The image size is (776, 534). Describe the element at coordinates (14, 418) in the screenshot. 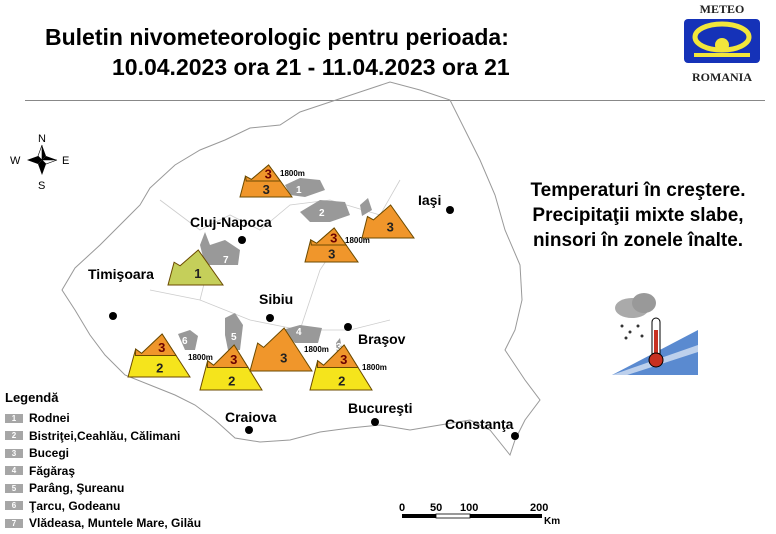

I see `legend-swatch: 1` at that location.